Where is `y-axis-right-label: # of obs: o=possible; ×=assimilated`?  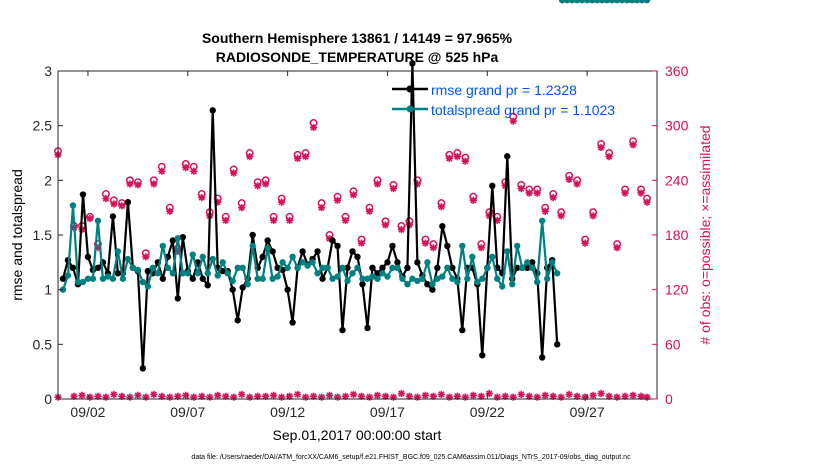
y-axis-right-label: # of obs: o=possible; ×=assimilated is located at coordinates (705, 234).